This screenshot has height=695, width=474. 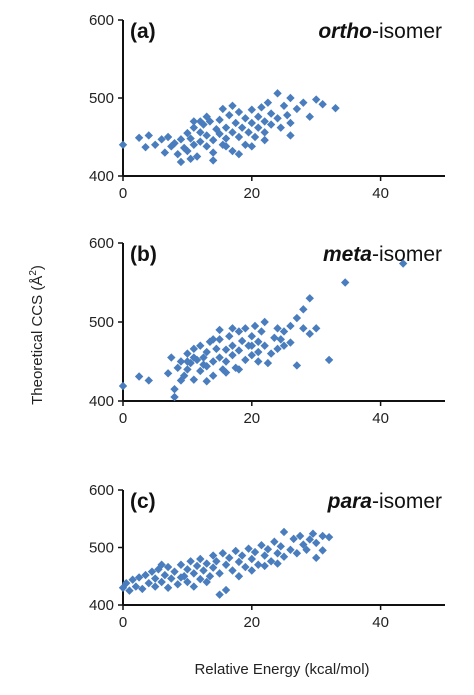 I want to click on isomer-title: meta-isomer, so click(x=382, y=254).